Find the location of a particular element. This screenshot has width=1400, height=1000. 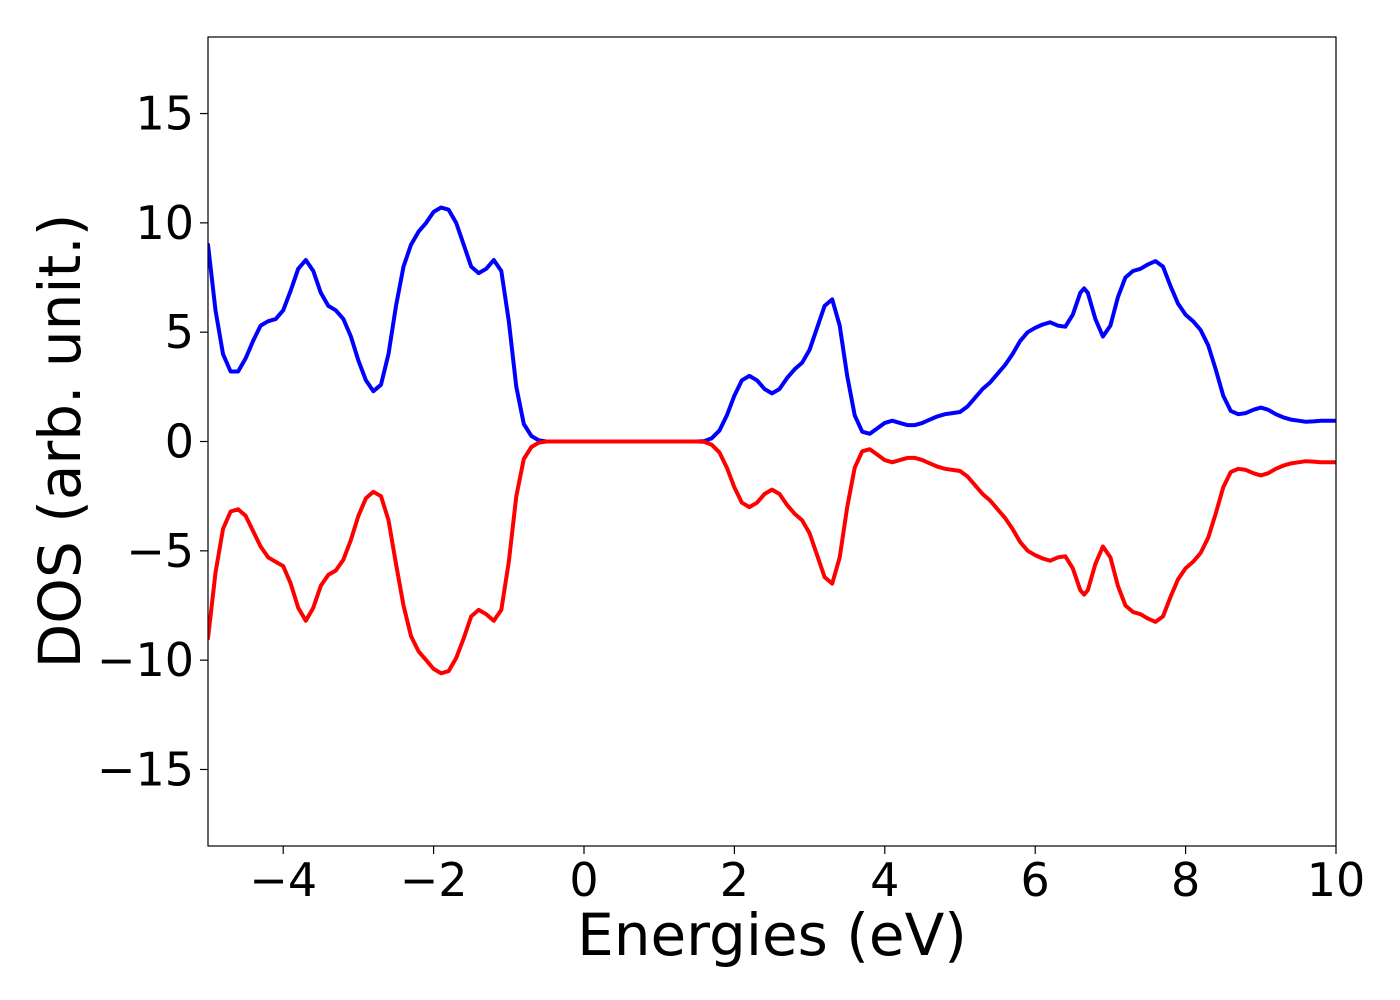

y-tick-label: −15 is located at coordinates (145, 769).